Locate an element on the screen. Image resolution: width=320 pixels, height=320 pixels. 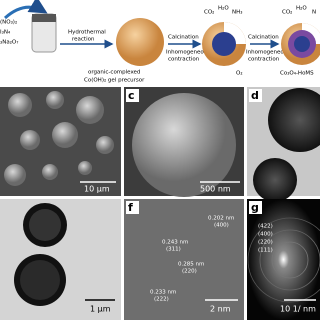
fringe-label: 0.202 nm is located at coordinates (221, 219).